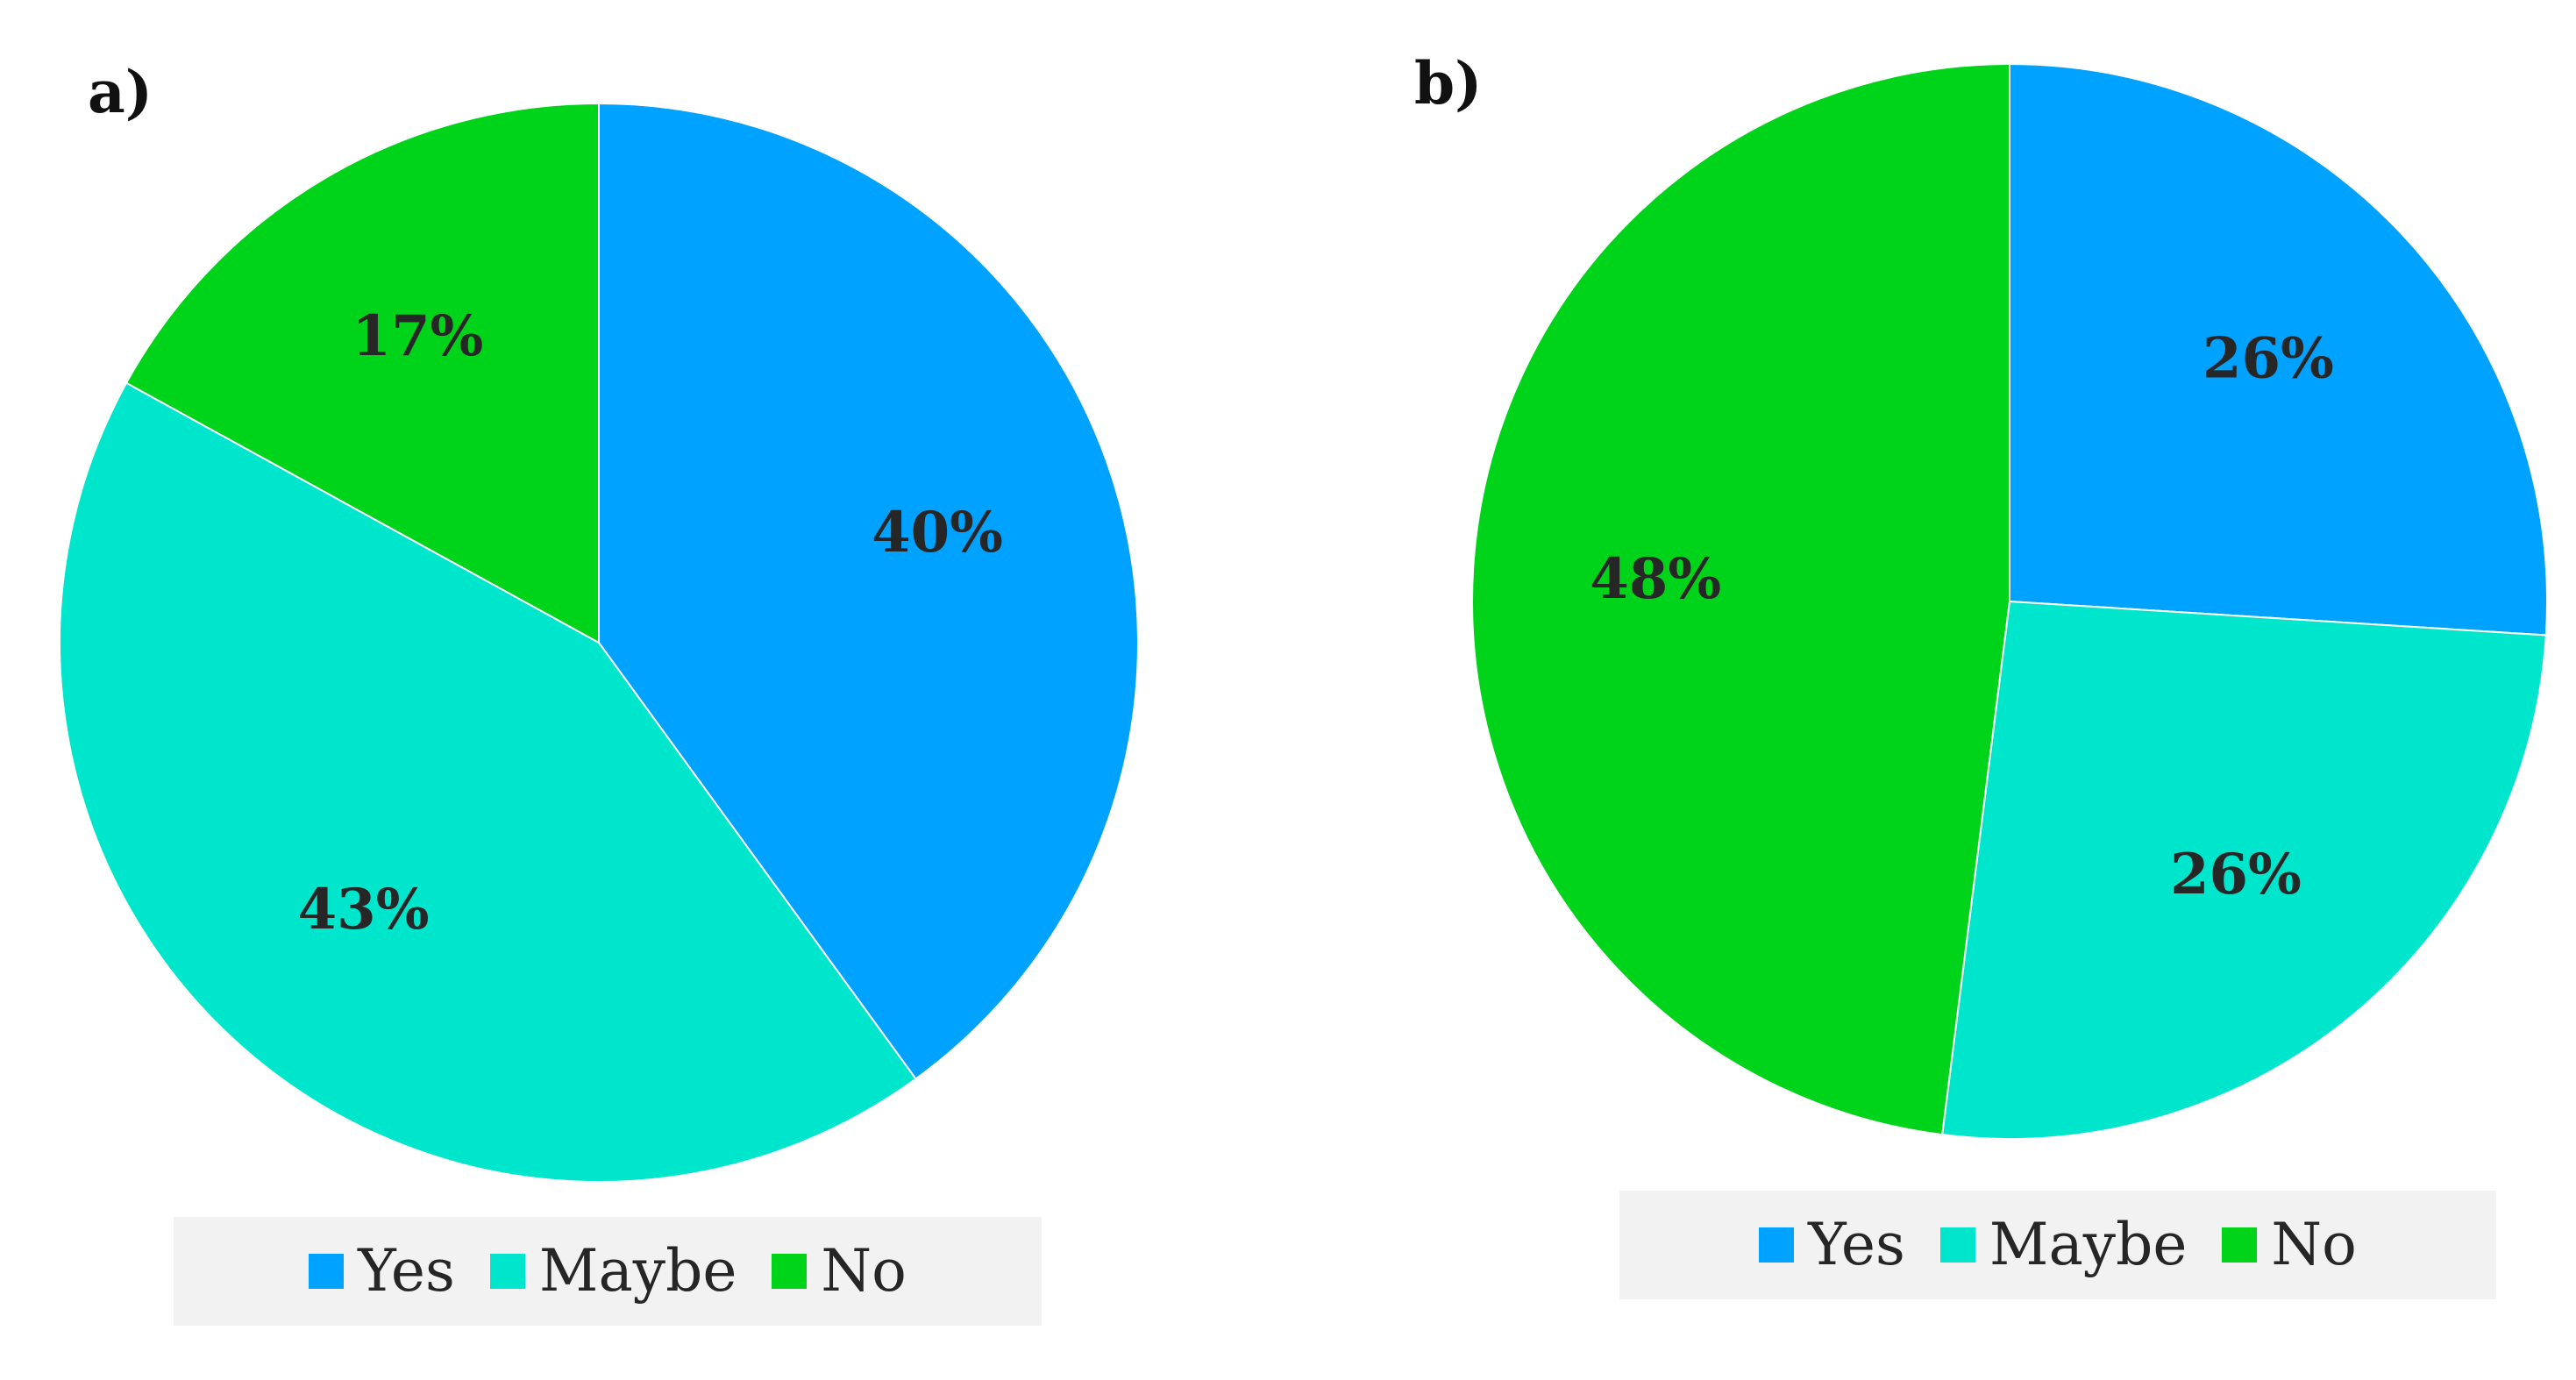  What do you see at coordinates (120, 92) in the screenshot?
I see `panel-label: a)` at bounding box center [120, 92].